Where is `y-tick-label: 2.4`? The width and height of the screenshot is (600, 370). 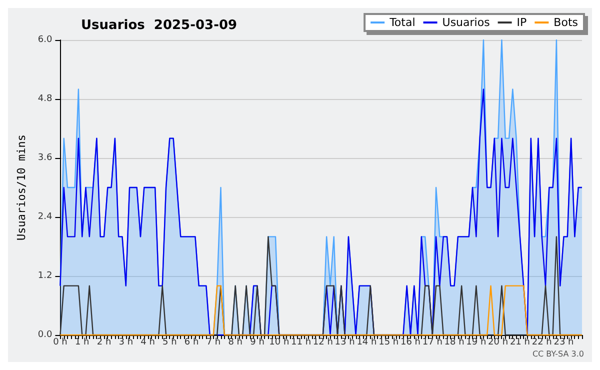
y-tick-label: 2.4 is located at coordinates (45, 217).